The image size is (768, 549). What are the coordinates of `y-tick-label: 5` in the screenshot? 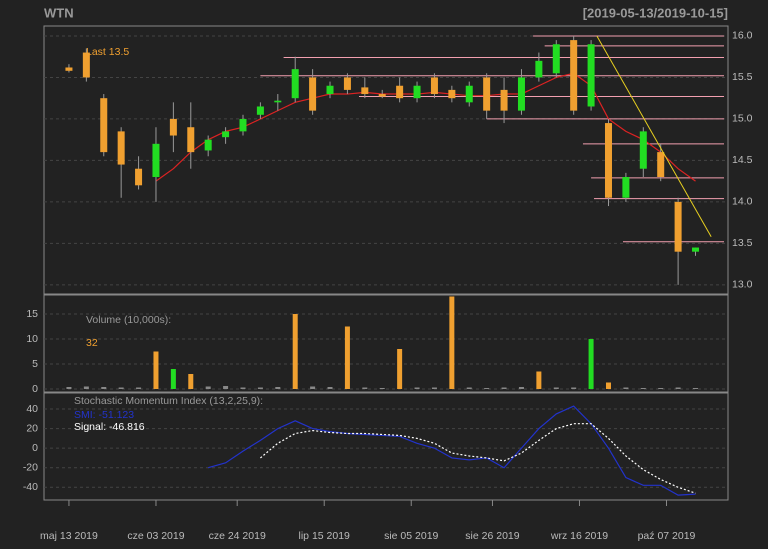 It's located at (35, 364).